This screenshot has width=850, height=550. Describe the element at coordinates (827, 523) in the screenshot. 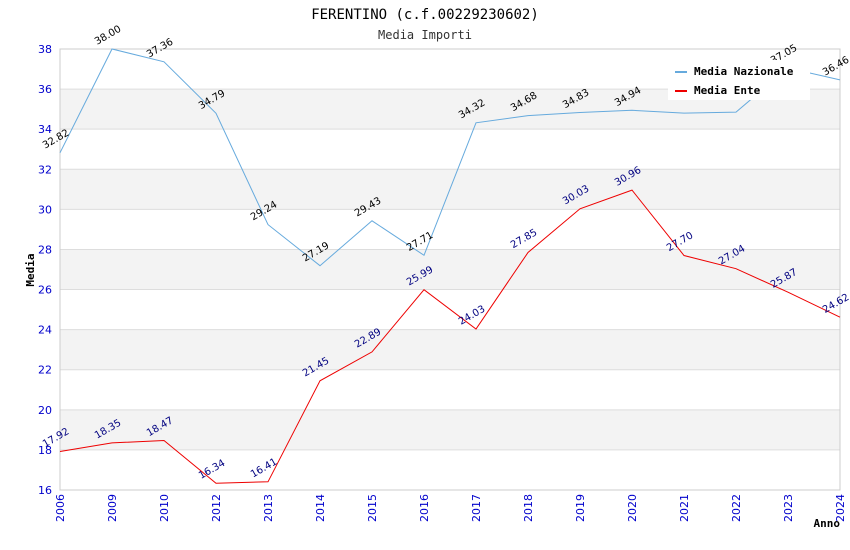

I see `x-axis-label: Anno` at that location.